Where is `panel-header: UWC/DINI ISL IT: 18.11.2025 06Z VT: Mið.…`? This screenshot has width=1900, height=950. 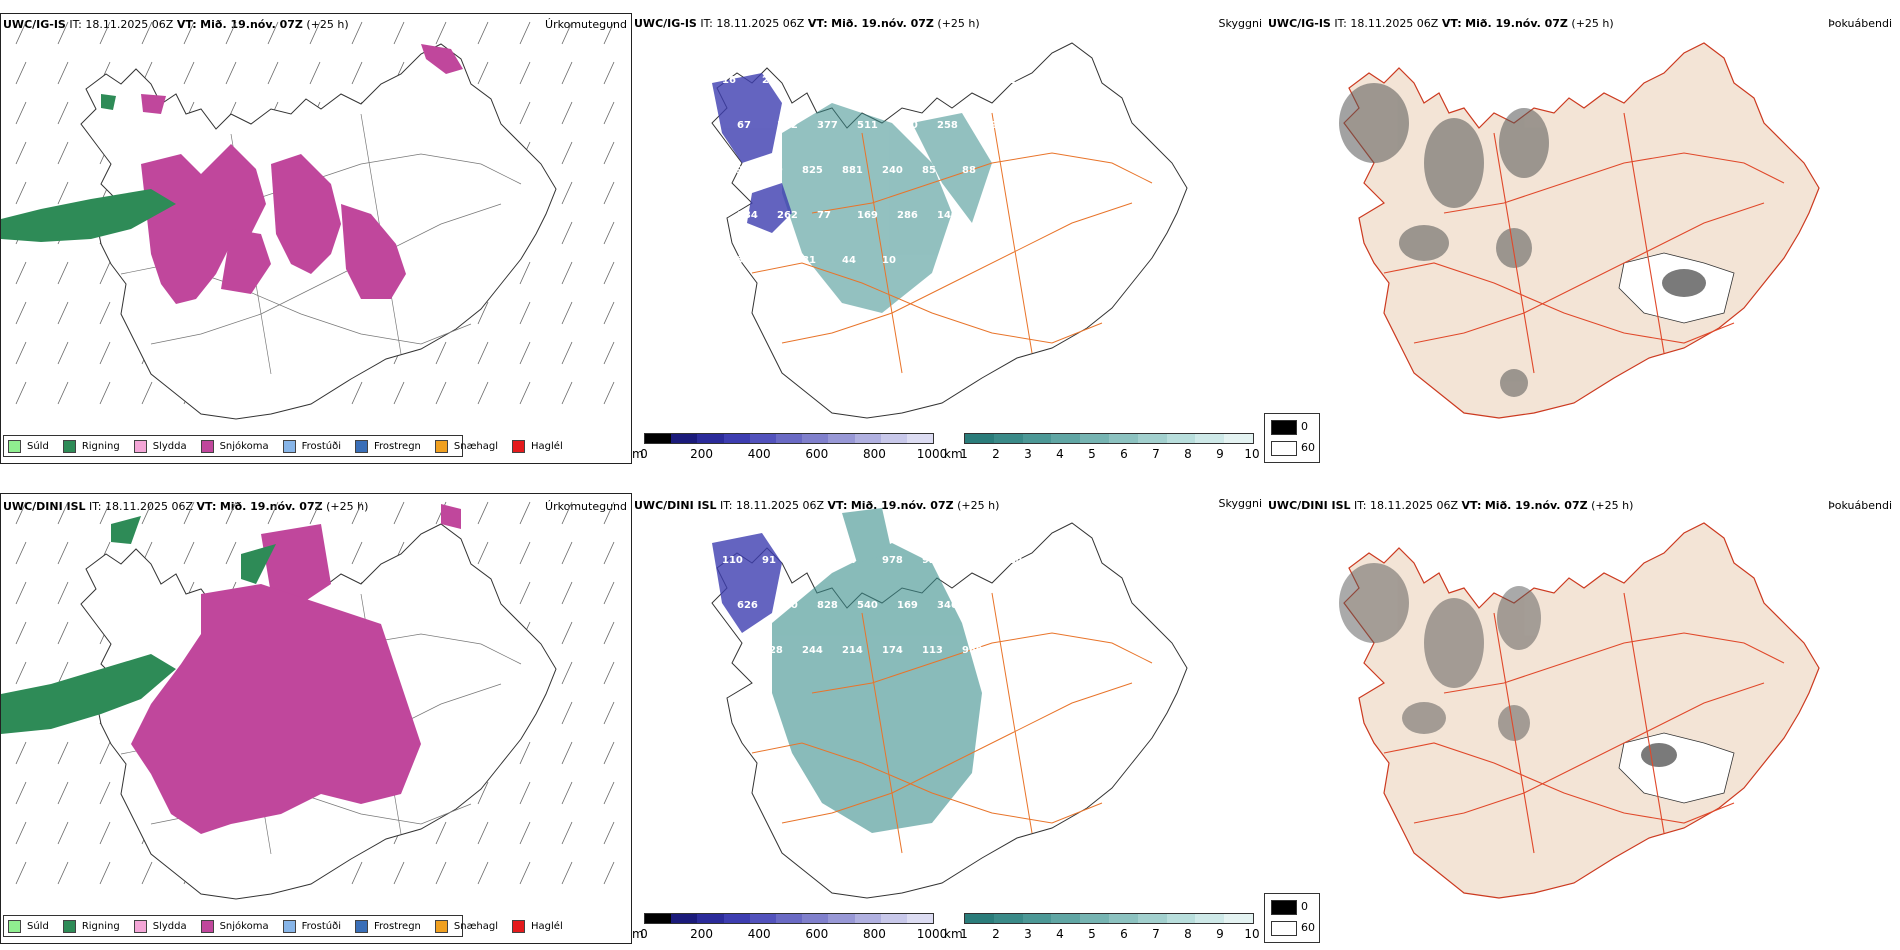 panel-header: UWC/DINI ISL IT: 18.11.2025 06Z VT: Mið.… is located at coordinates (185, 507).